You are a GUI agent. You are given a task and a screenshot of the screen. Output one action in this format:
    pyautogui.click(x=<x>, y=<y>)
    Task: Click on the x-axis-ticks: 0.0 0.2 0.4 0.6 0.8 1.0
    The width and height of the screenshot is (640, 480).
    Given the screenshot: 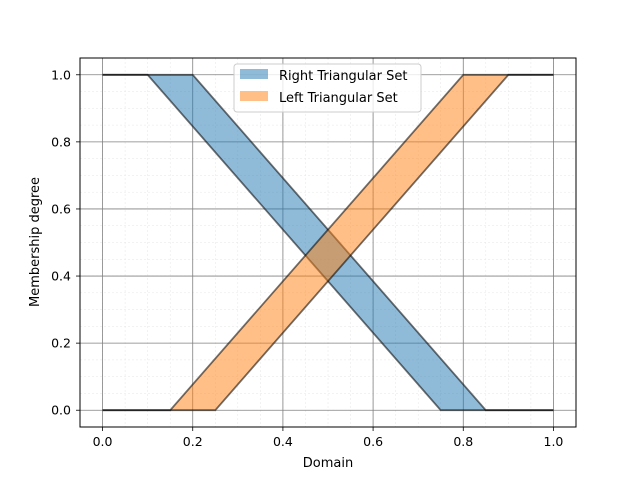 What is the action you would take?
    pyautogui.click(x=328, y=438)
    